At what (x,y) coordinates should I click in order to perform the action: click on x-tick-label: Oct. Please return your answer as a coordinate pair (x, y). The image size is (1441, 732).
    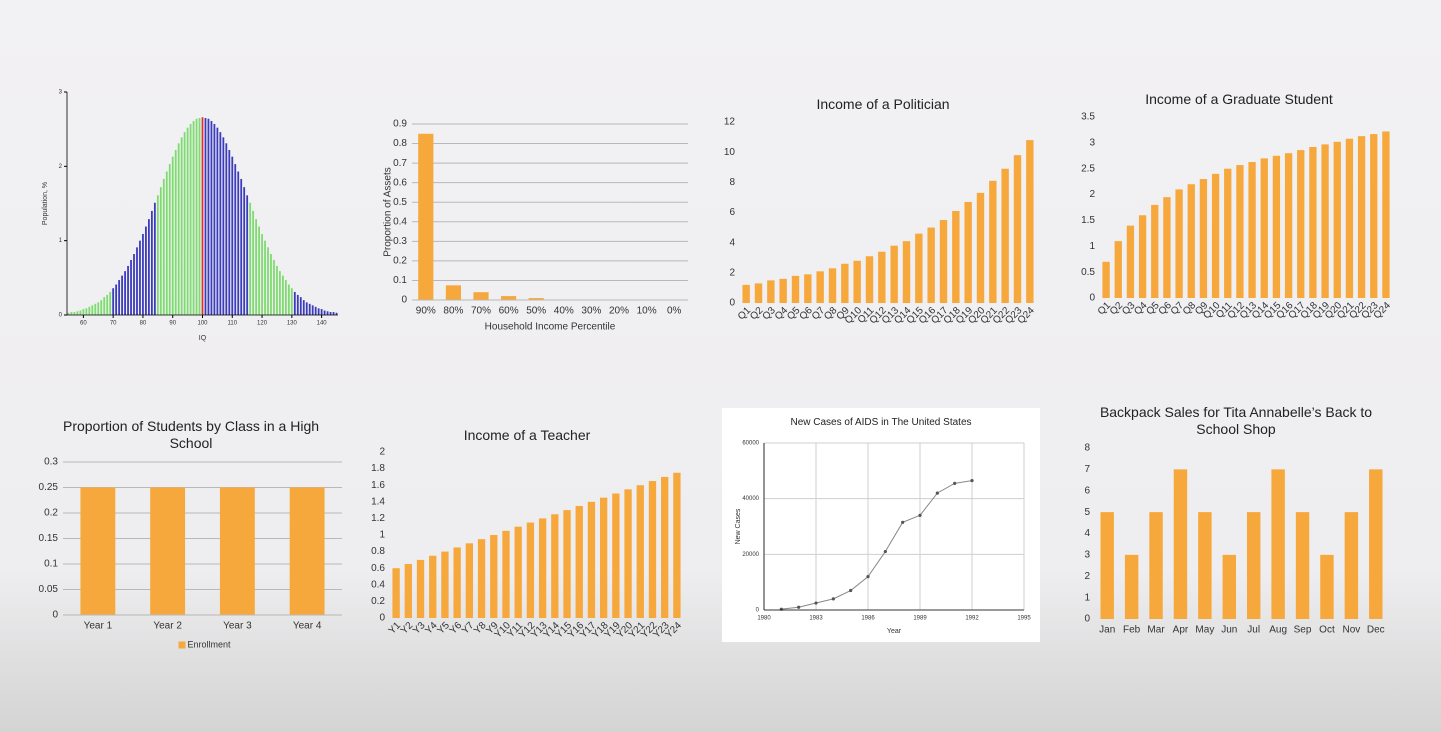
    Looking at the image, I should click on (1327, 630).